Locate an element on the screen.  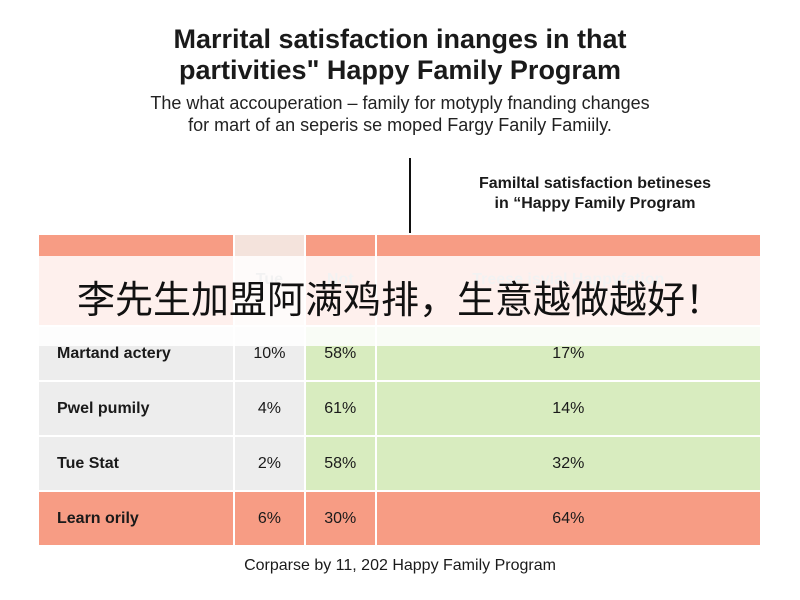
cell: 30% is located at coordinates (340, 518).